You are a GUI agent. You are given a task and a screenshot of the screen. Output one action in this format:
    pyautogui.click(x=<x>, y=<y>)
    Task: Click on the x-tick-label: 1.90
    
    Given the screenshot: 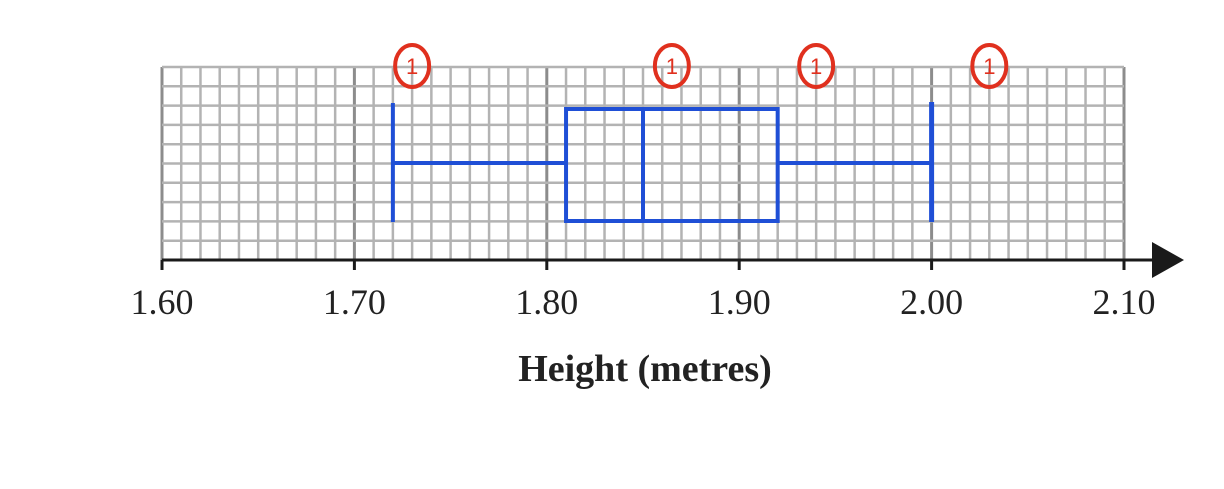 What is the action you would take?
    pyautogui.click(x=739, y=302)
    